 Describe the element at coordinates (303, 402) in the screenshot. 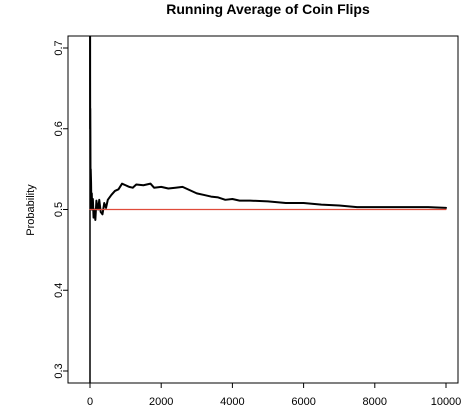

I see `x-tick-label: 6000` at that location.